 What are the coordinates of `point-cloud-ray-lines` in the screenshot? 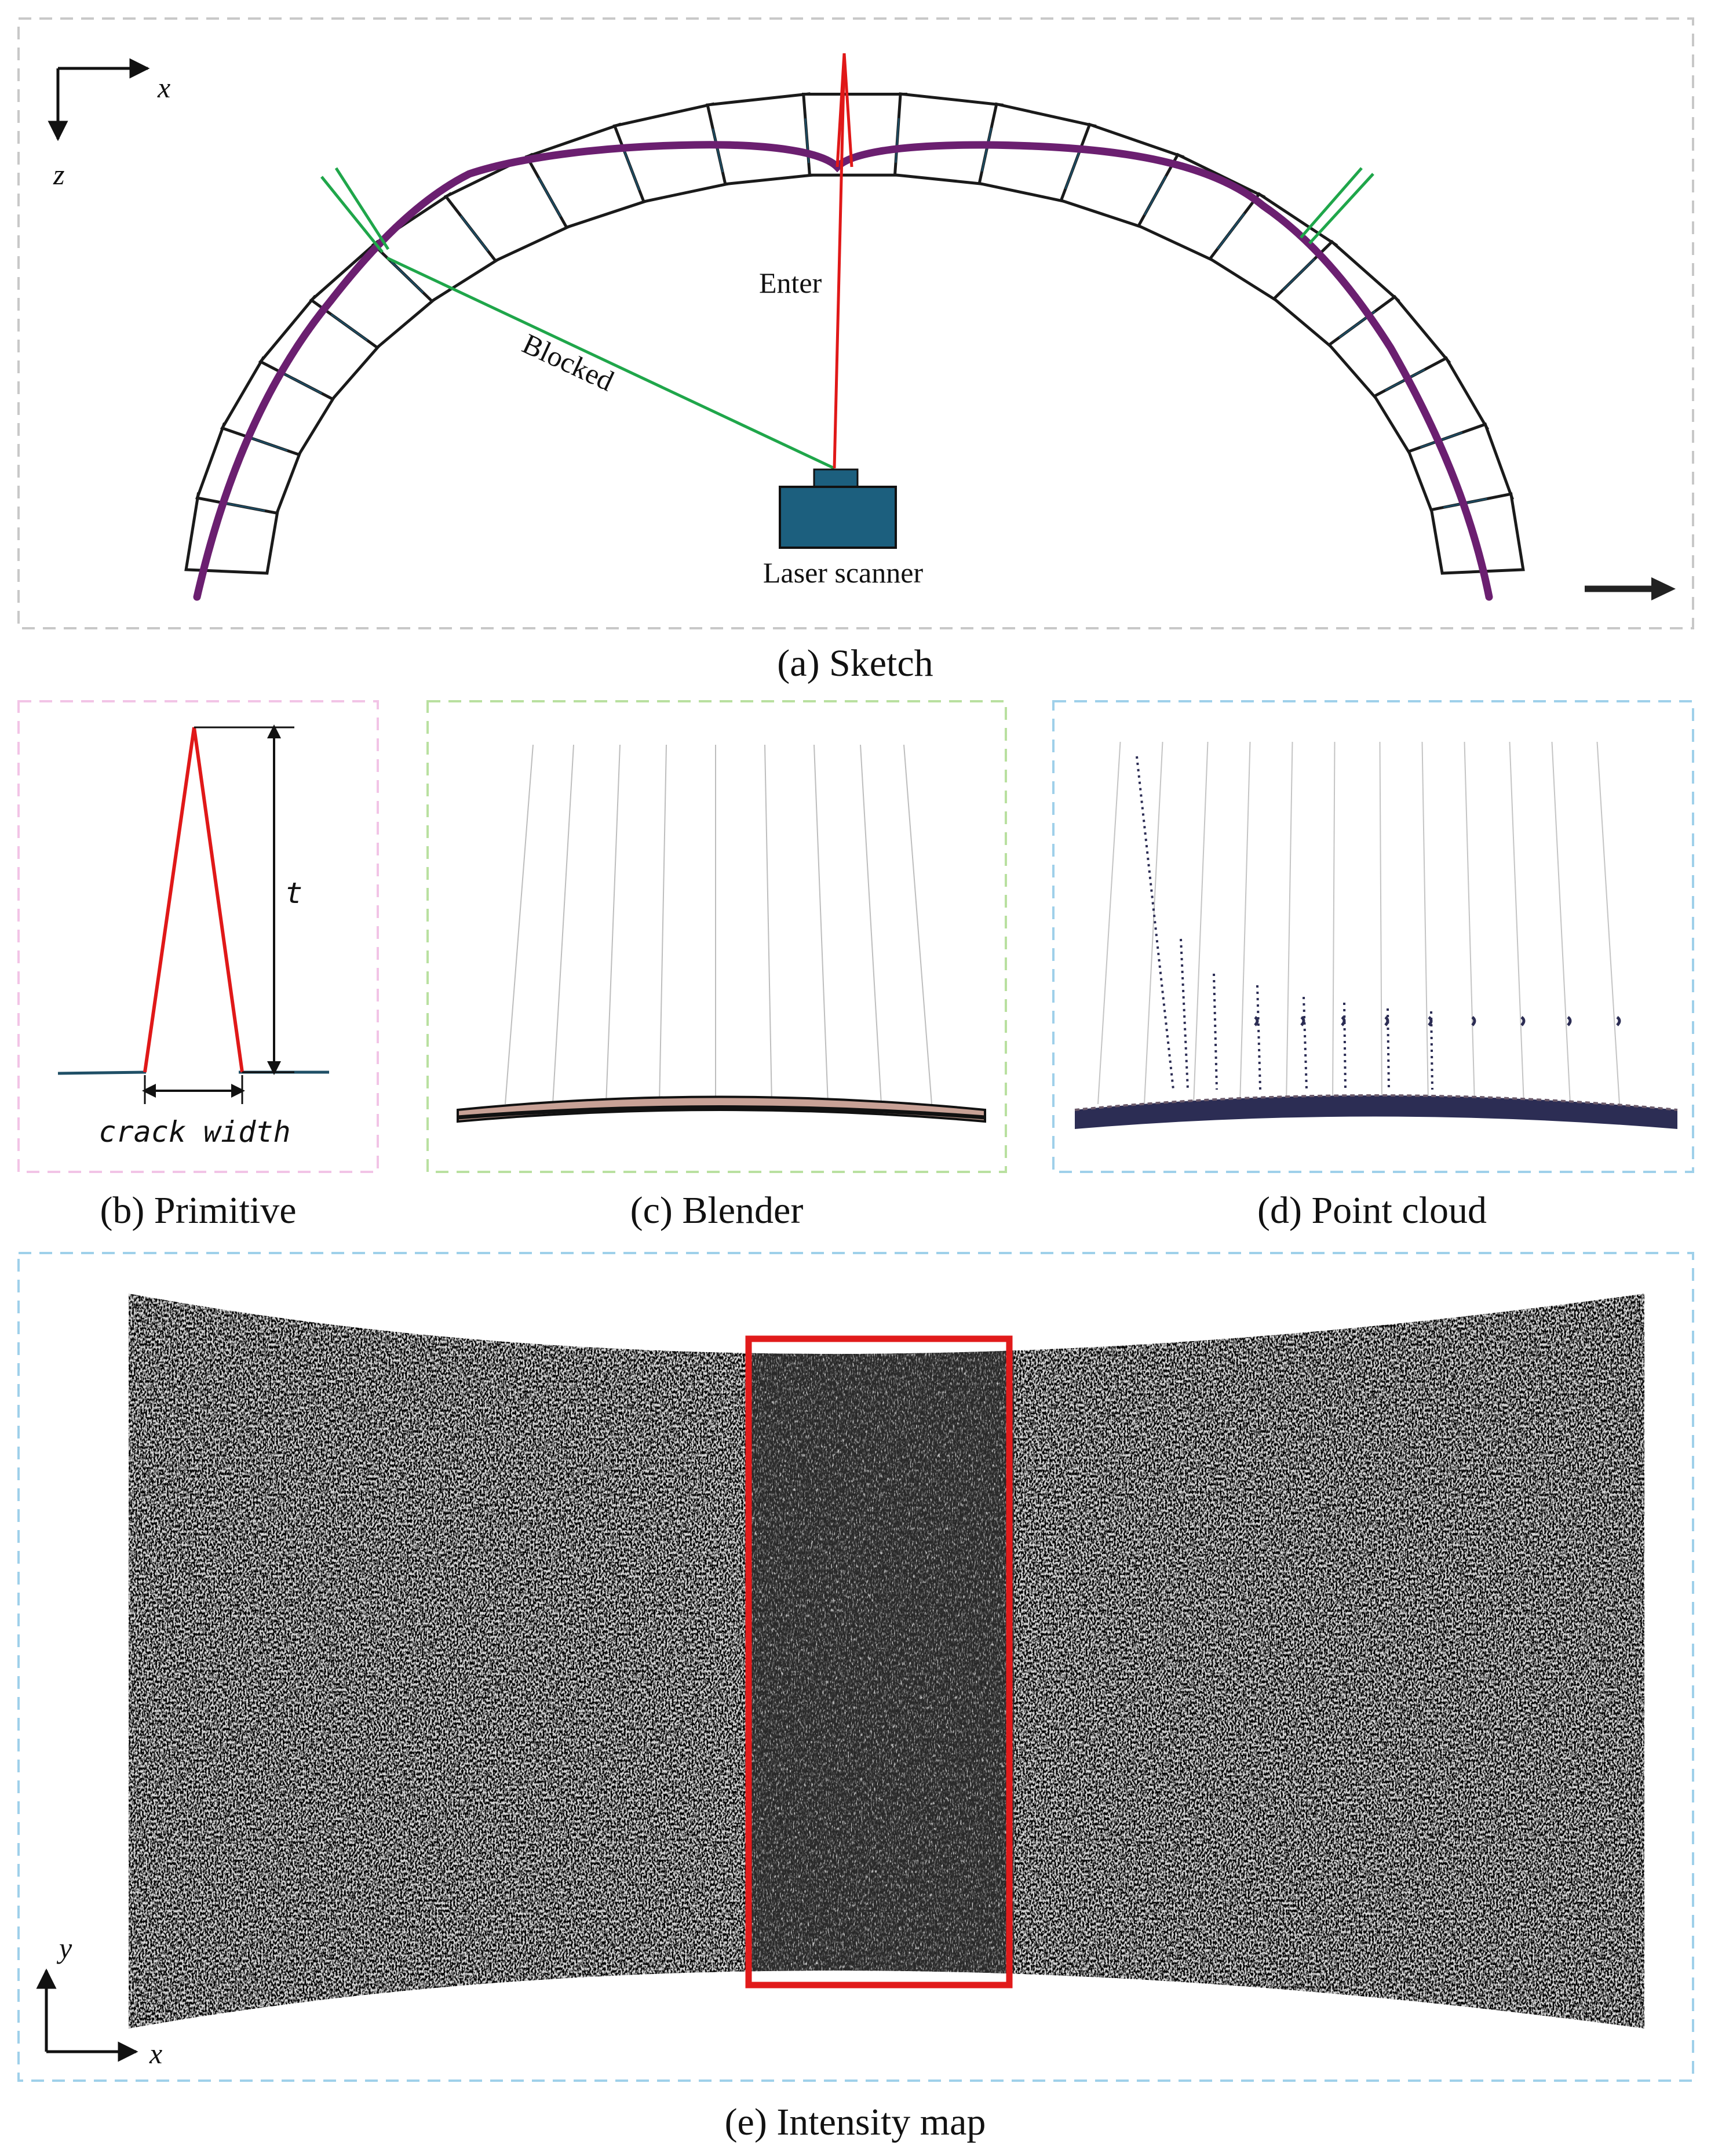 It's located at (1359, 923).